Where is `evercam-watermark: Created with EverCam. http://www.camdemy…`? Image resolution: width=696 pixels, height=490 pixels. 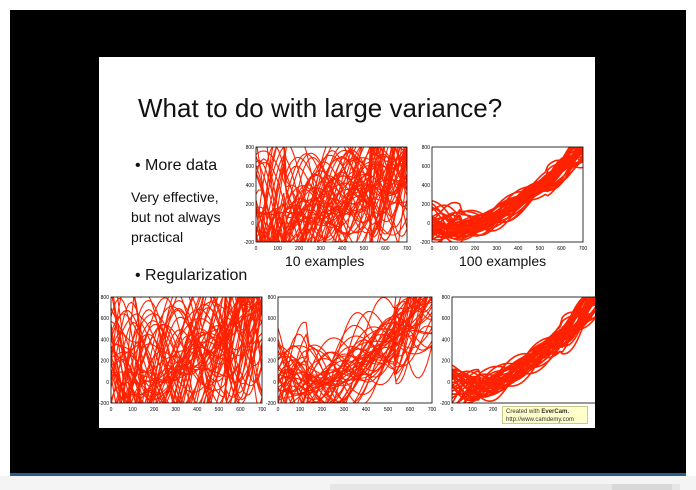 evercam-watermark: Created with EverCam. http://www.camdemy… is located at coordinates (545, 415).